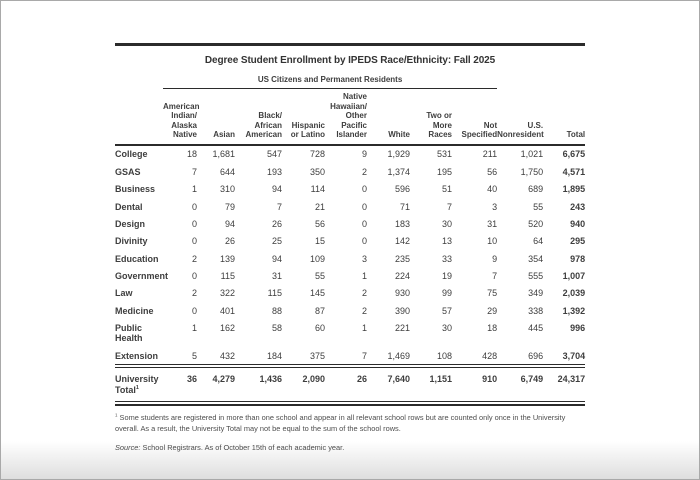  What do you see at coordinates (317, 355) in the screenshot?
I see `enrollment-cell: 375` at bounding box center [317, 355].